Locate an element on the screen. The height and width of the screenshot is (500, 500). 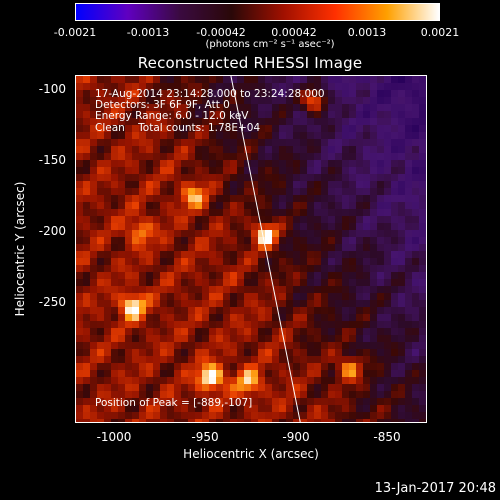
x-axis-label: Heliocentric X (arcsec) is located at coordinates (251, 454).